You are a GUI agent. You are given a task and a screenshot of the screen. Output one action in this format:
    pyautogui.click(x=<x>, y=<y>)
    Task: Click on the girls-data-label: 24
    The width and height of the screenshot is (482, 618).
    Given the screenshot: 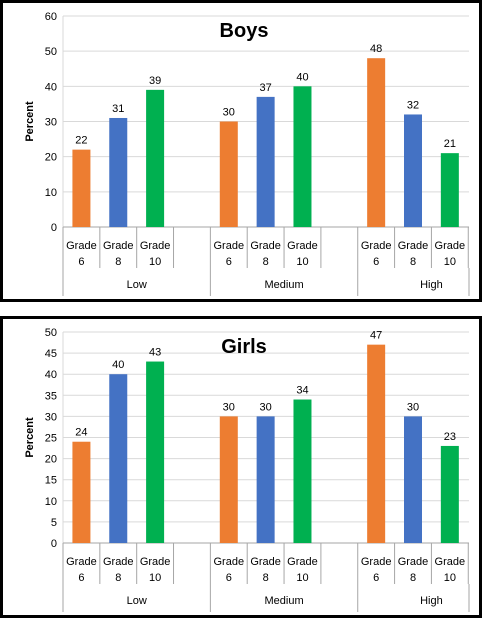 What is the action you would take?
    pyautogui.click(x=81, y=433)
    